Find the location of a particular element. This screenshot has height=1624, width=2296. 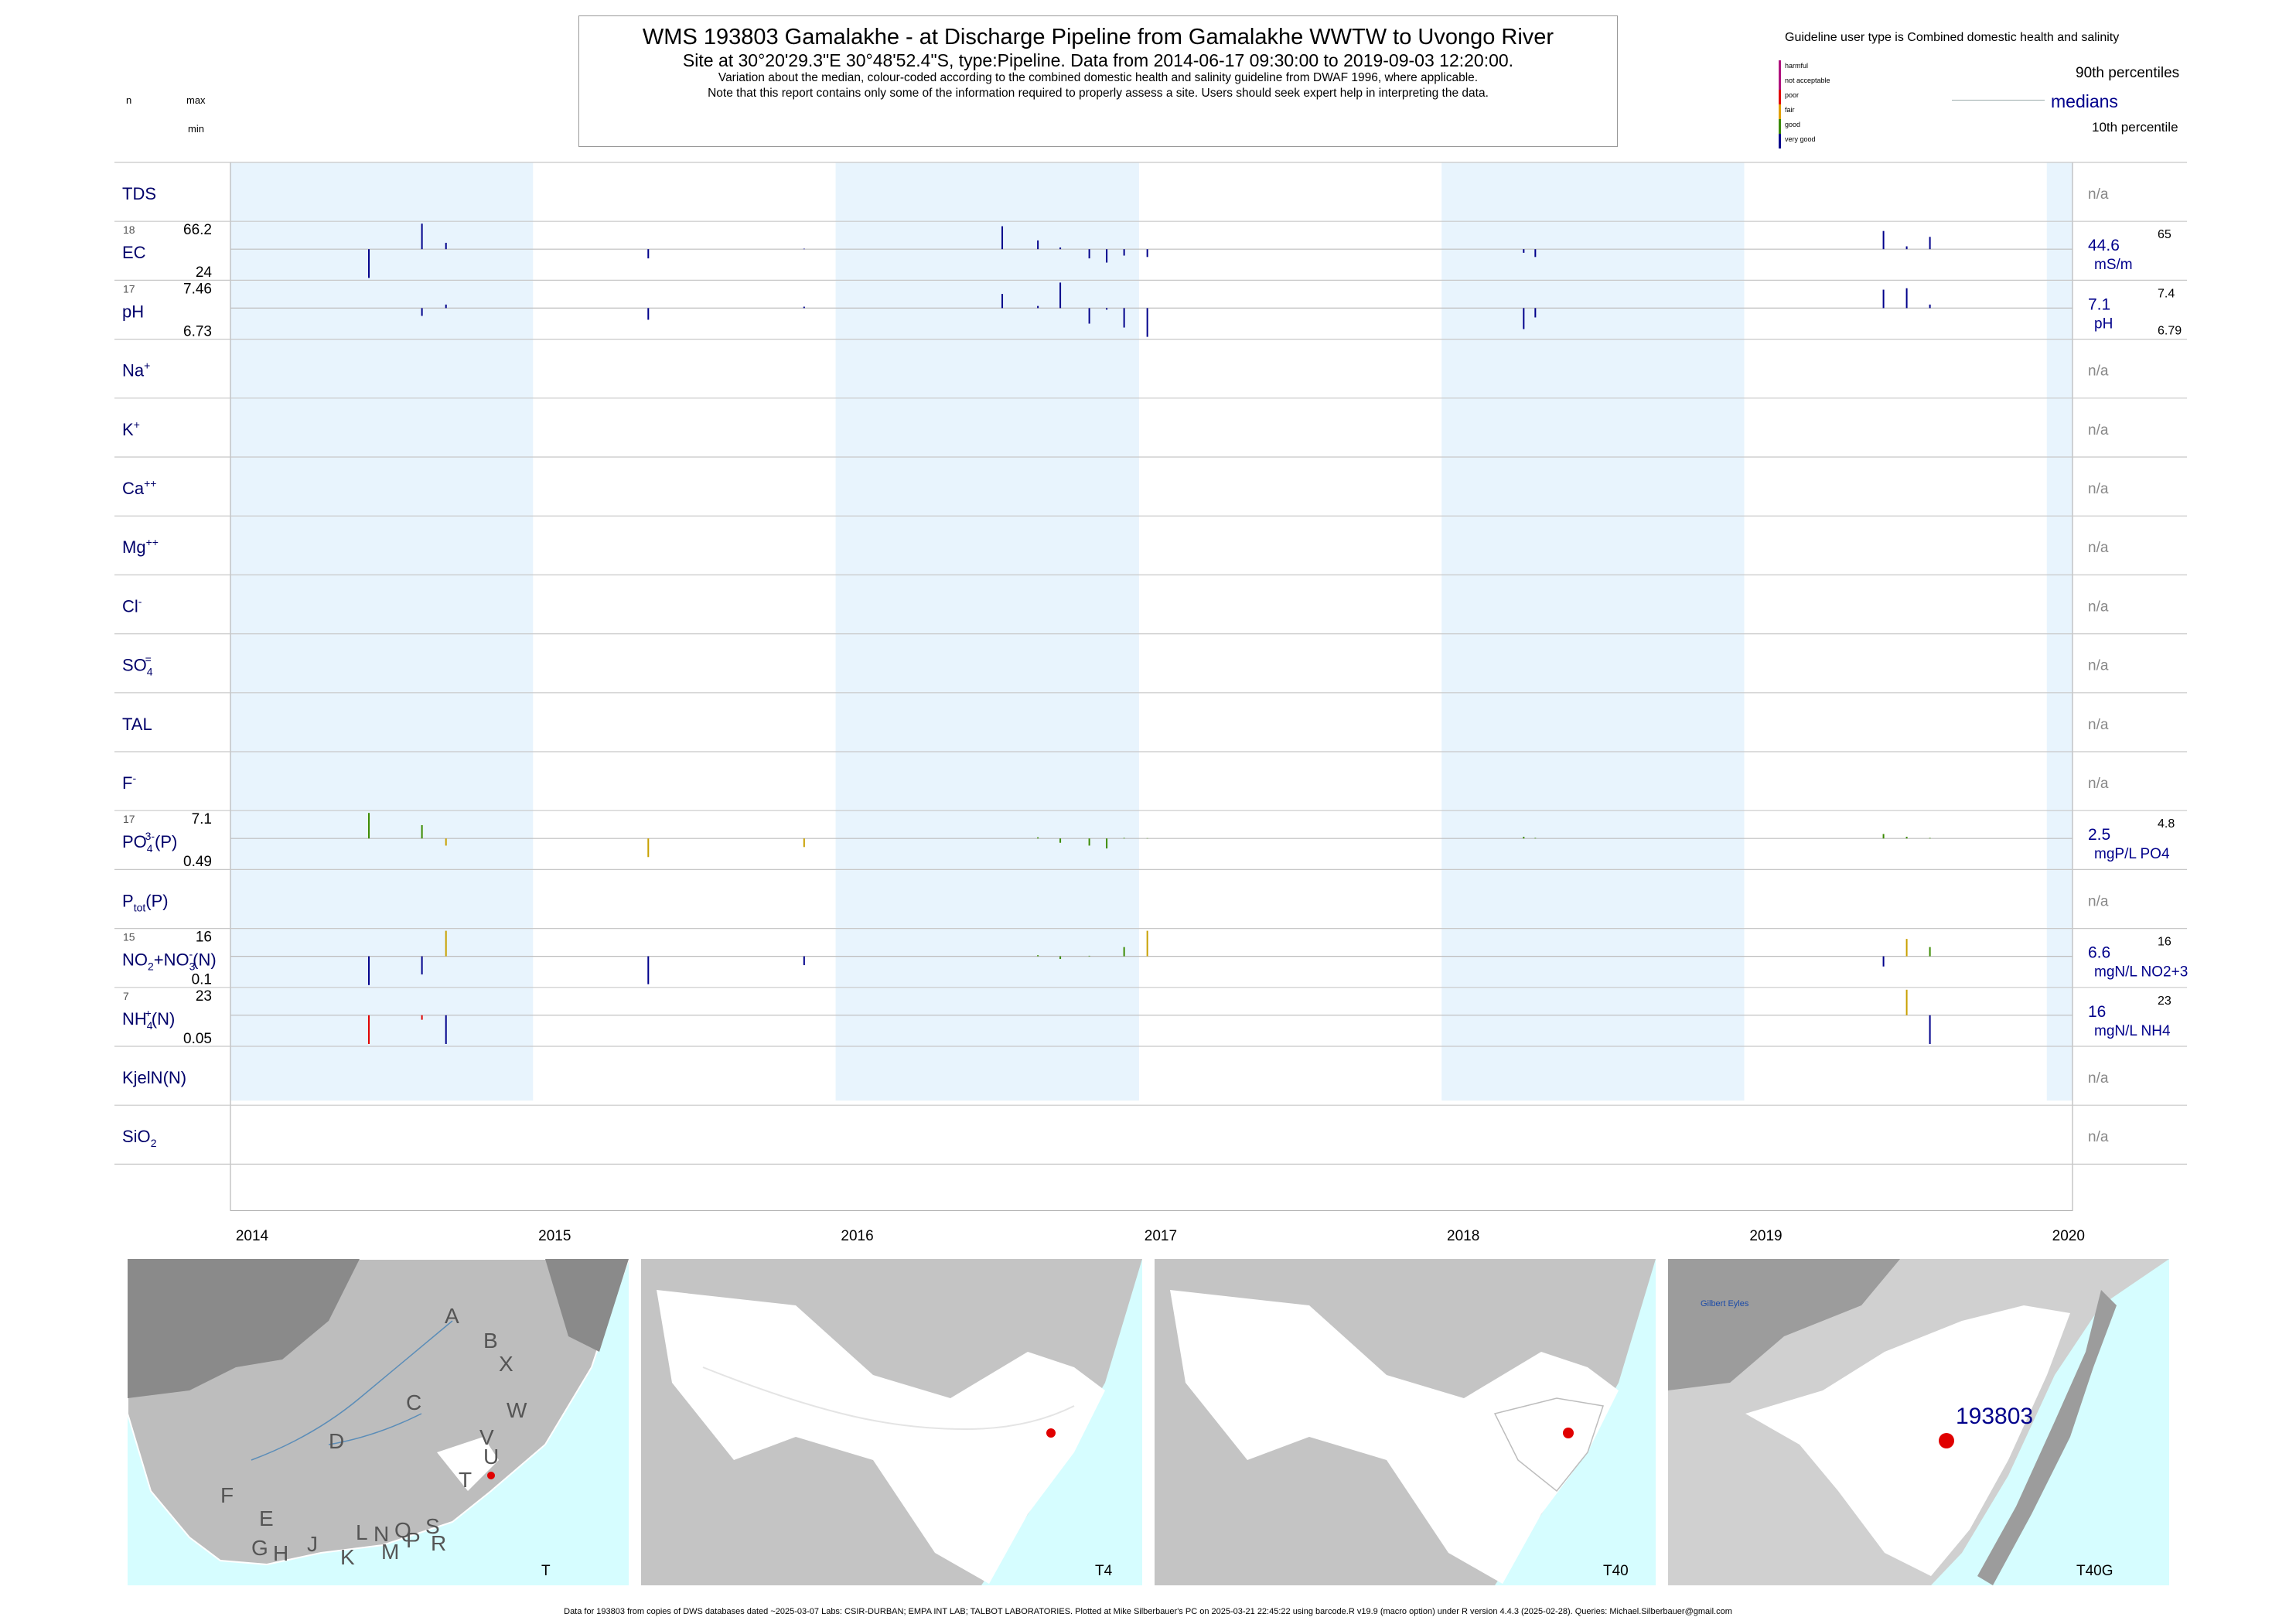

max-caption: max is located at coordinates (196, 100).